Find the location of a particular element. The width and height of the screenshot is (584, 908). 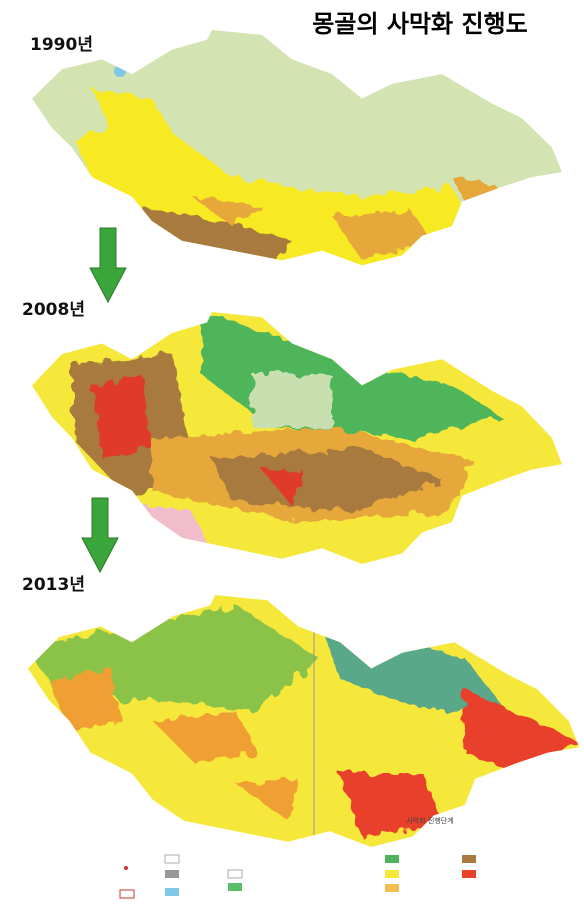

map-label: 2013년 is located at coordinates (53, 585).